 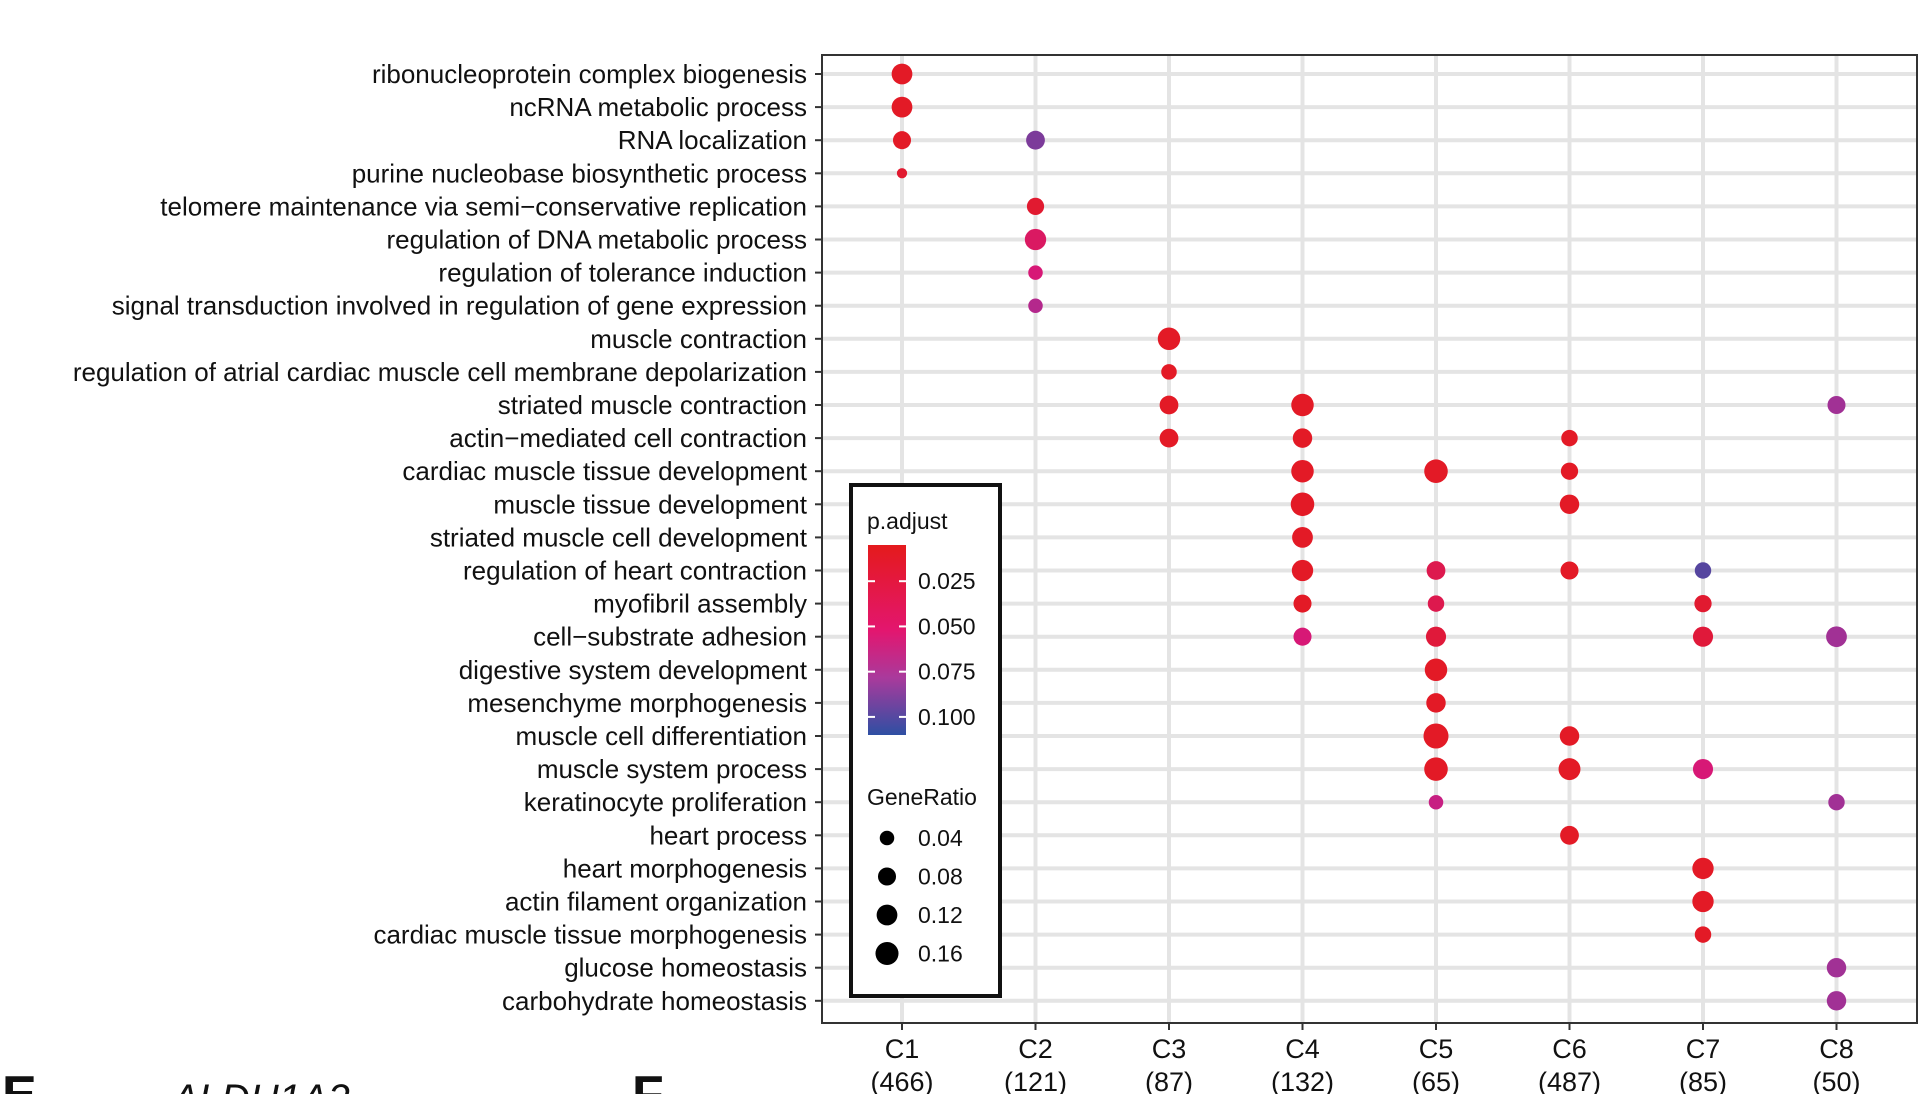 I want to click on legend-color-title: p.adjust, so click(x=907, y=521).